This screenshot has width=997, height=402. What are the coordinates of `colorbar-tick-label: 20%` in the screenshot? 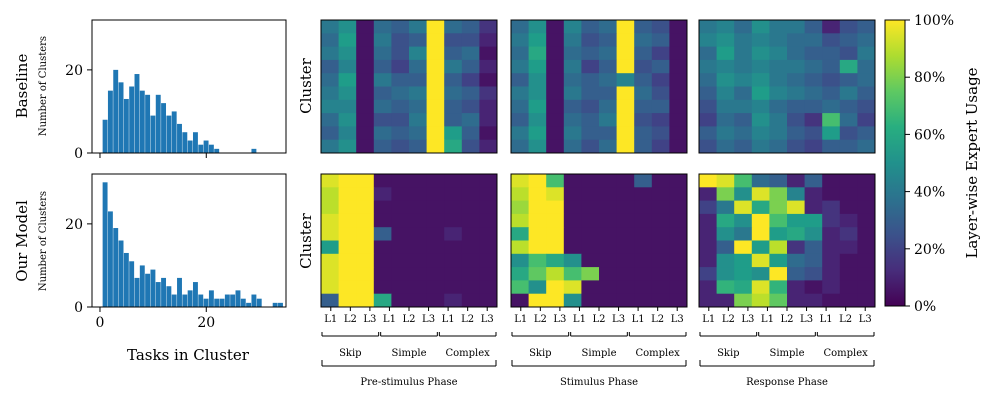 It's located at (929, 250).